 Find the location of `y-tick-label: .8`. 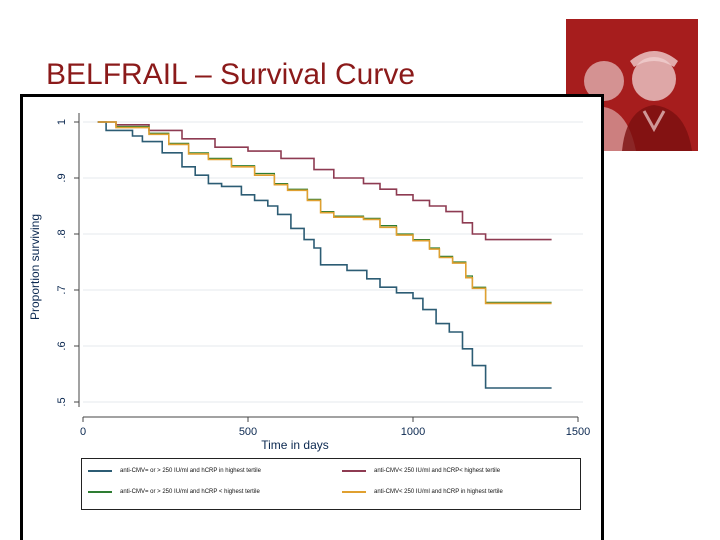

y-tick-label: .8 is located at coordinates (62, 233).